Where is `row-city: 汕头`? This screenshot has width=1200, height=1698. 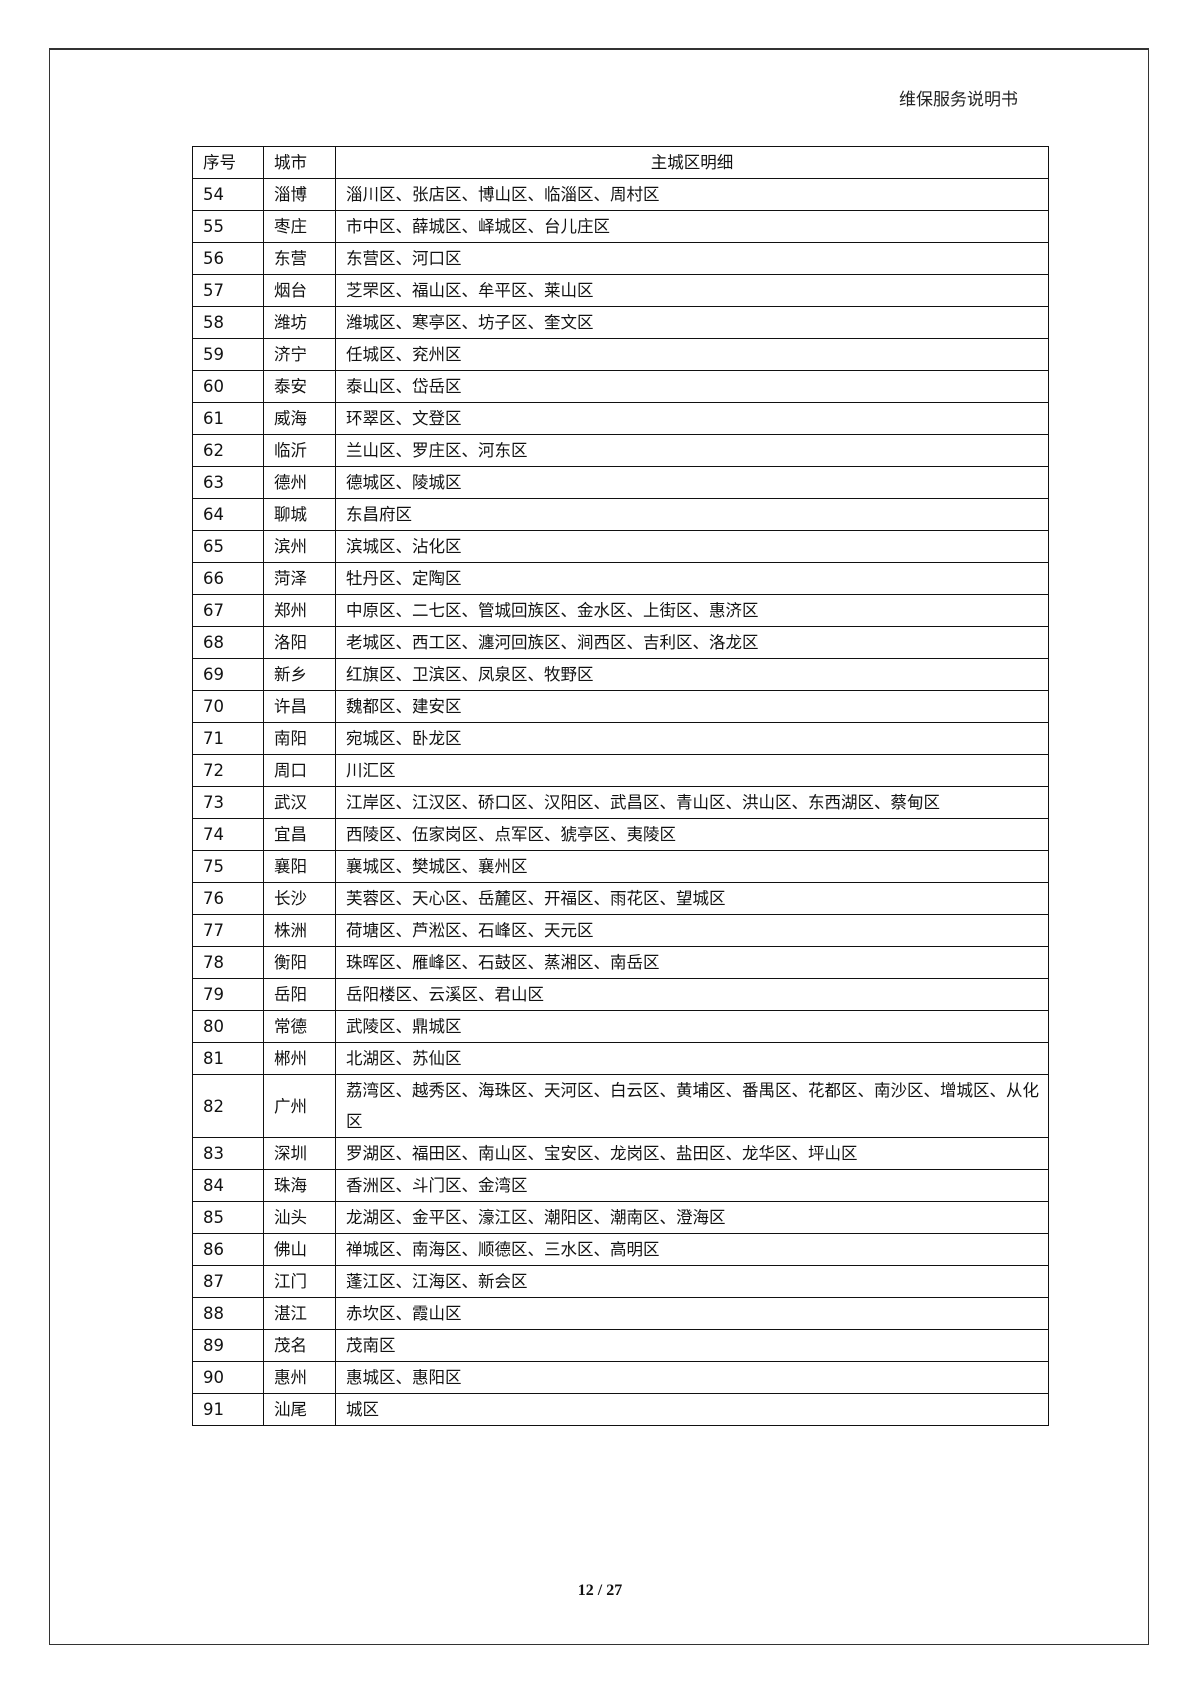
row-city: 汕头 is located at coordinates (299, 1217).